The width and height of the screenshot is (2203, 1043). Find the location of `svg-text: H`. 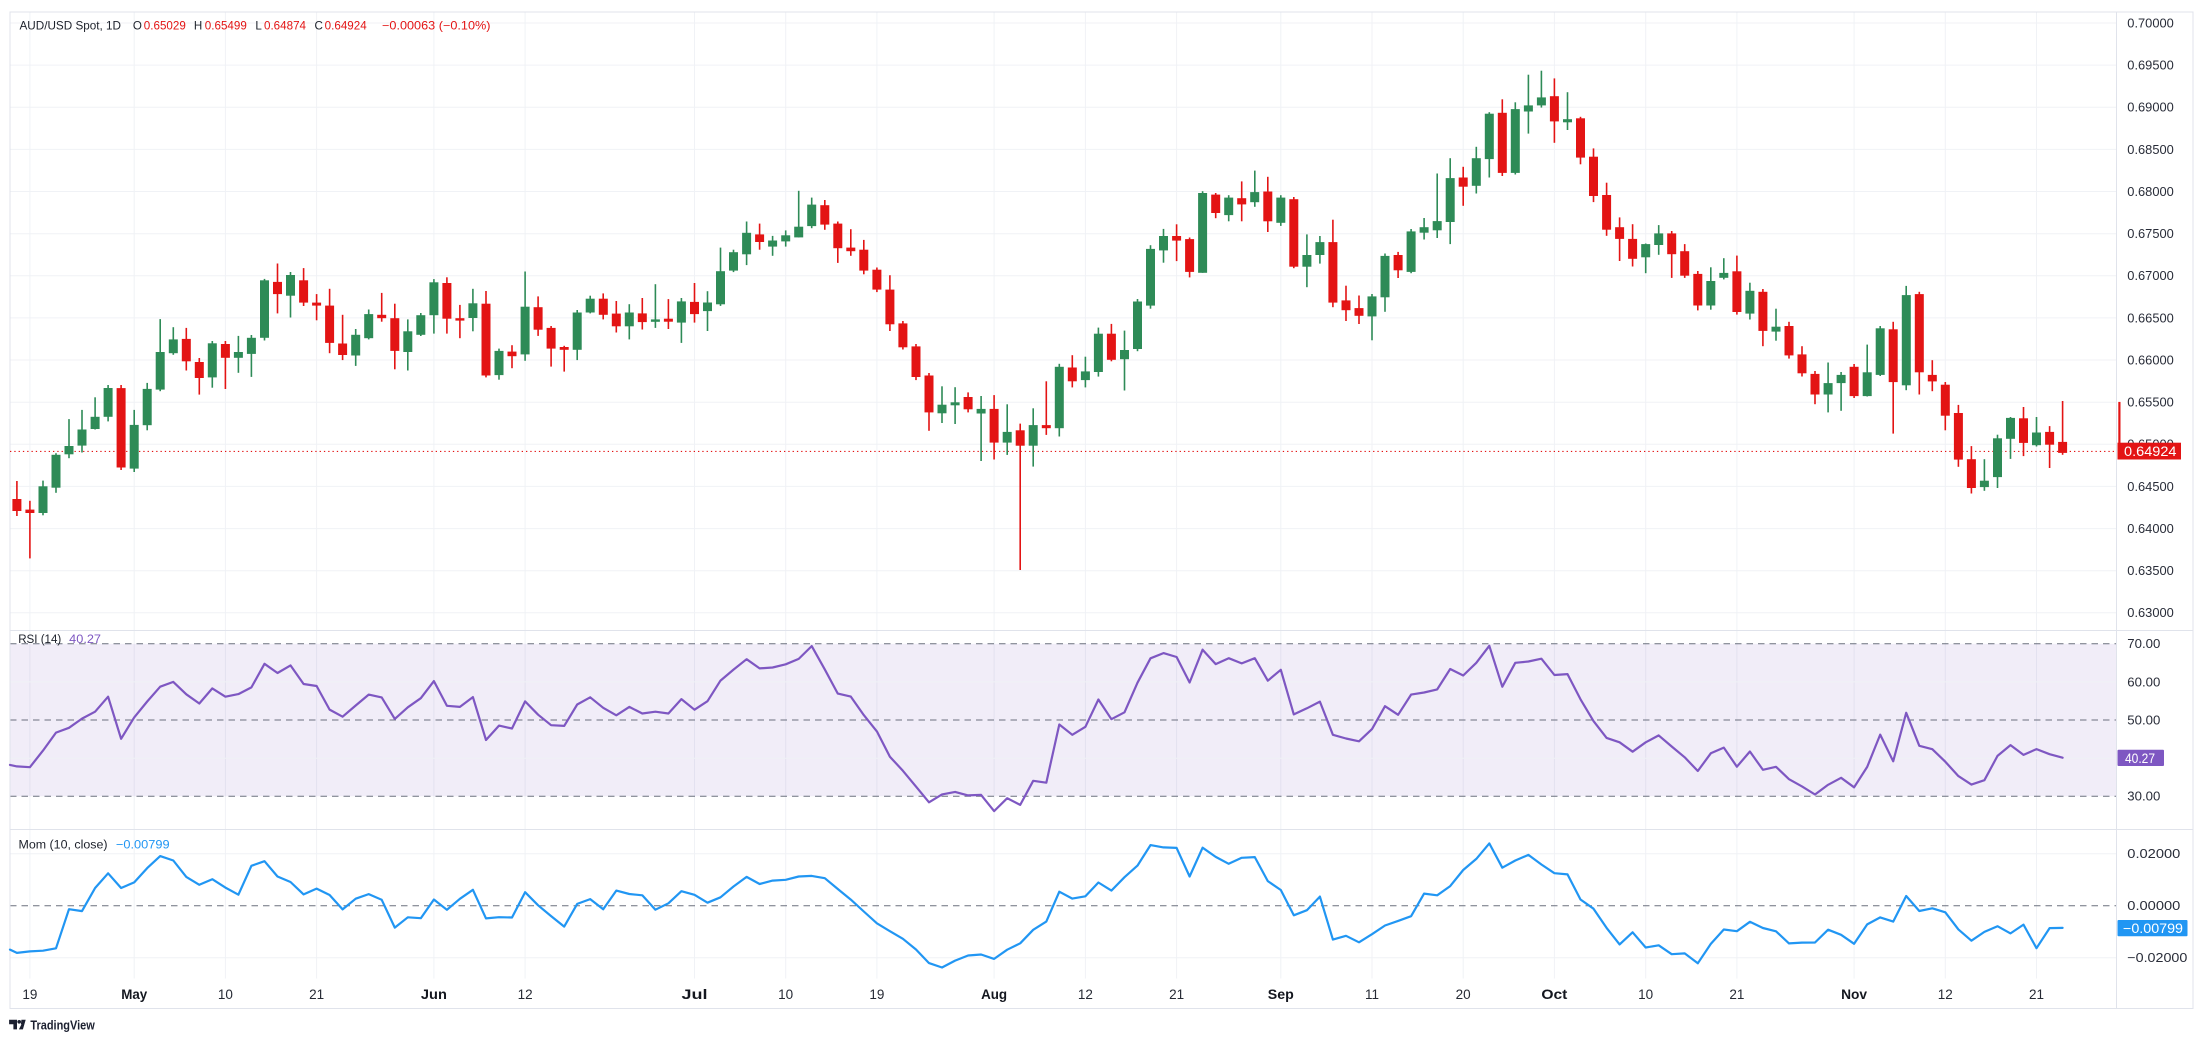

svg-text: H is located at coordinates (198, 26).